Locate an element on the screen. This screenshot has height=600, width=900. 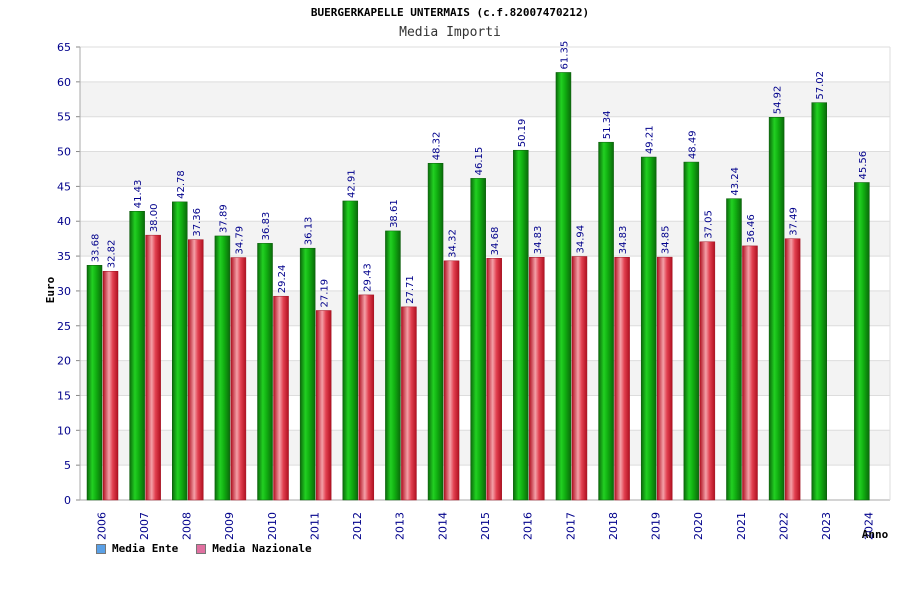
legend: Media Ente Media Nazionale is located at coordinates (204, 548).